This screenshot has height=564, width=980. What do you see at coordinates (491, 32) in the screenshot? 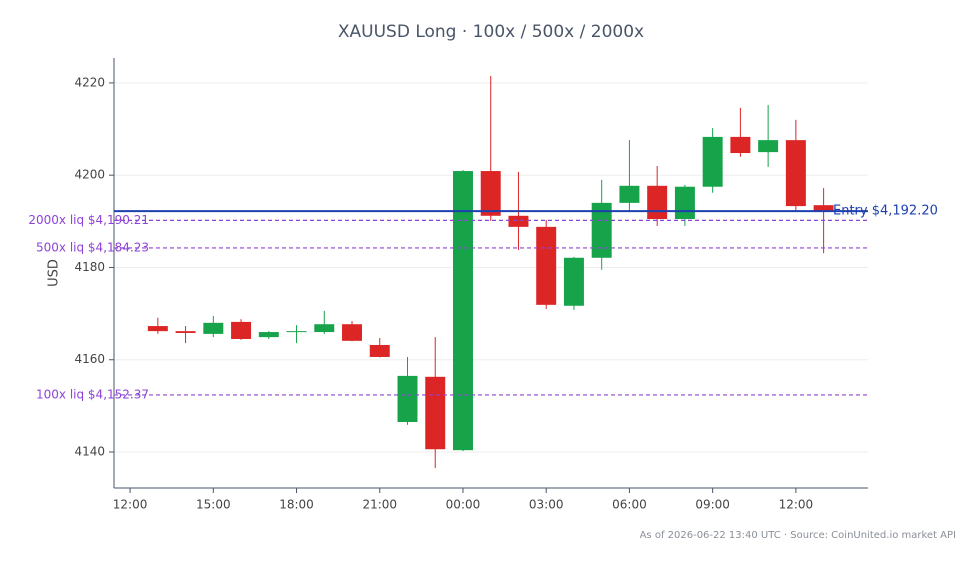
I see `chart-title: XAUUSD Long · 100x / 500x / 2000x` at bounding box center [491, 32].